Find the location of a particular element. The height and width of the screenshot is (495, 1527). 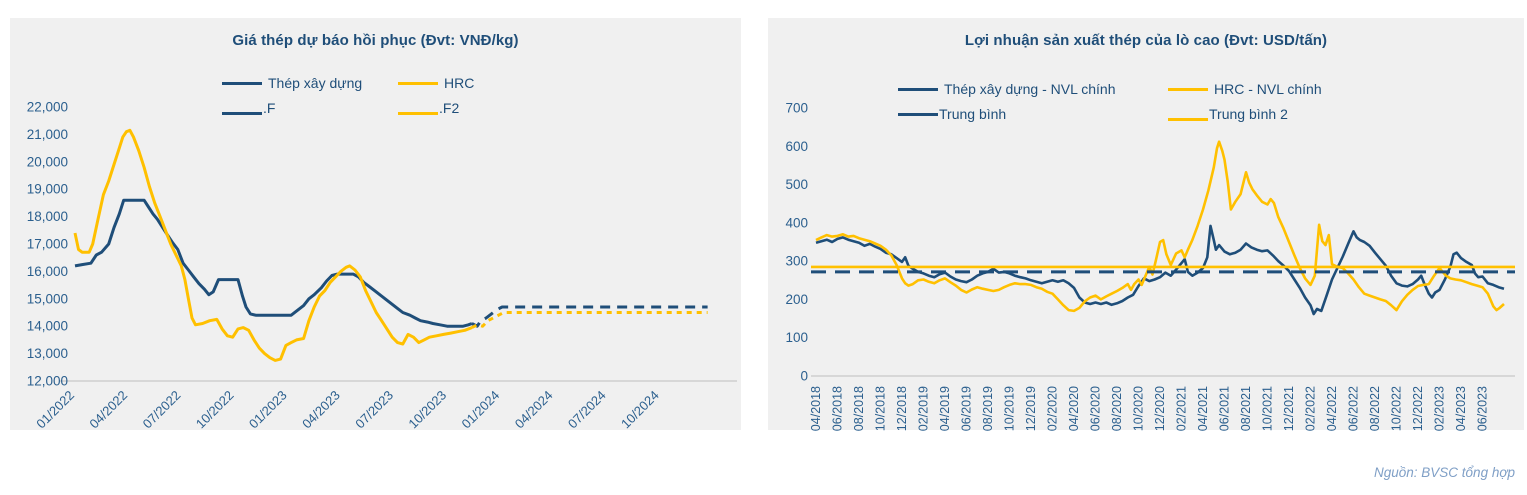

left-chart-title: Giá thép dự báo hồi phục (Đvt: VNĐ/kg) is located at coordinates (375, 40).